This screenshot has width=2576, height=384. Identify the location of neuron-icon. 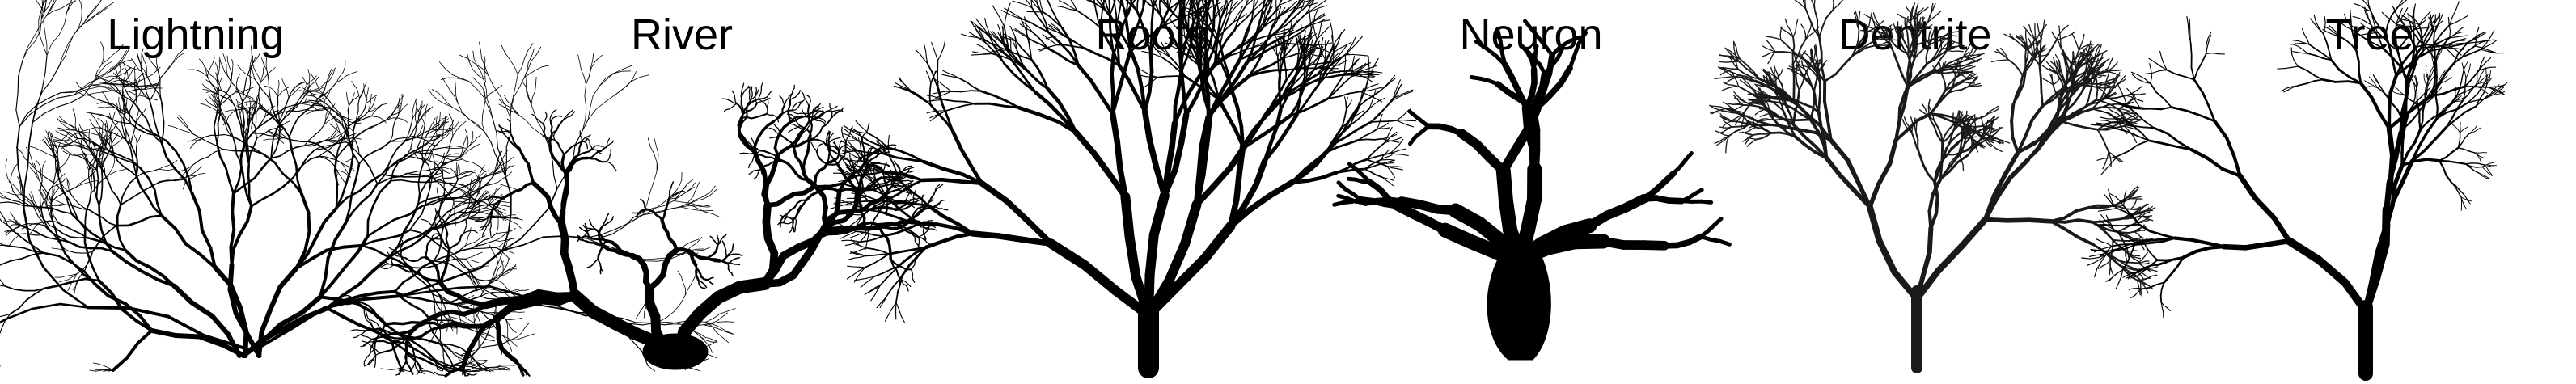
(1532, 190).